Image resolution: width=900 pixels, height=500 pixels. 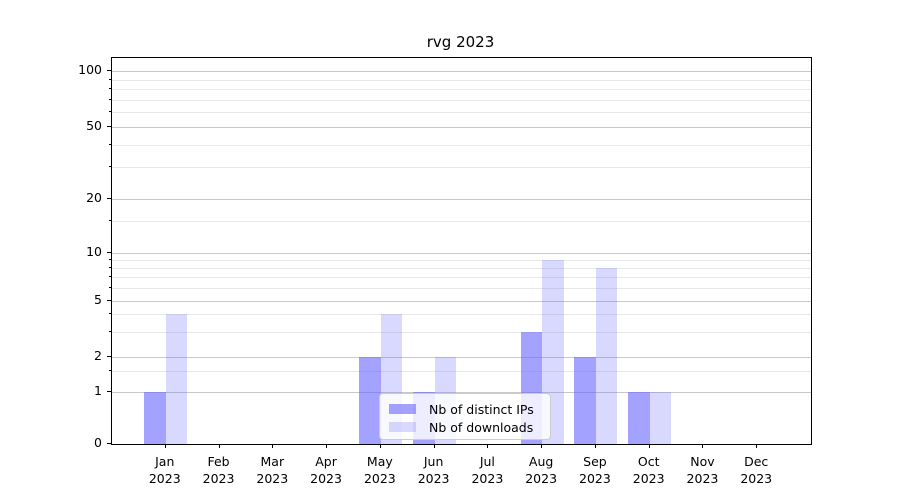 I want to click on x-axis-tick-label: May 2023, so click(x=379, y=470).